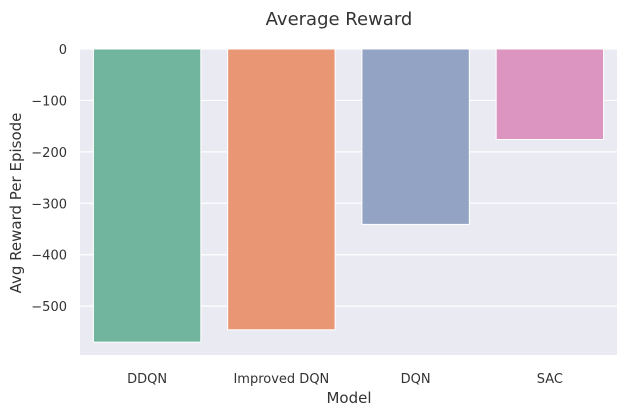  I want to click on x-tick-label: DQN, so click(416, 379).